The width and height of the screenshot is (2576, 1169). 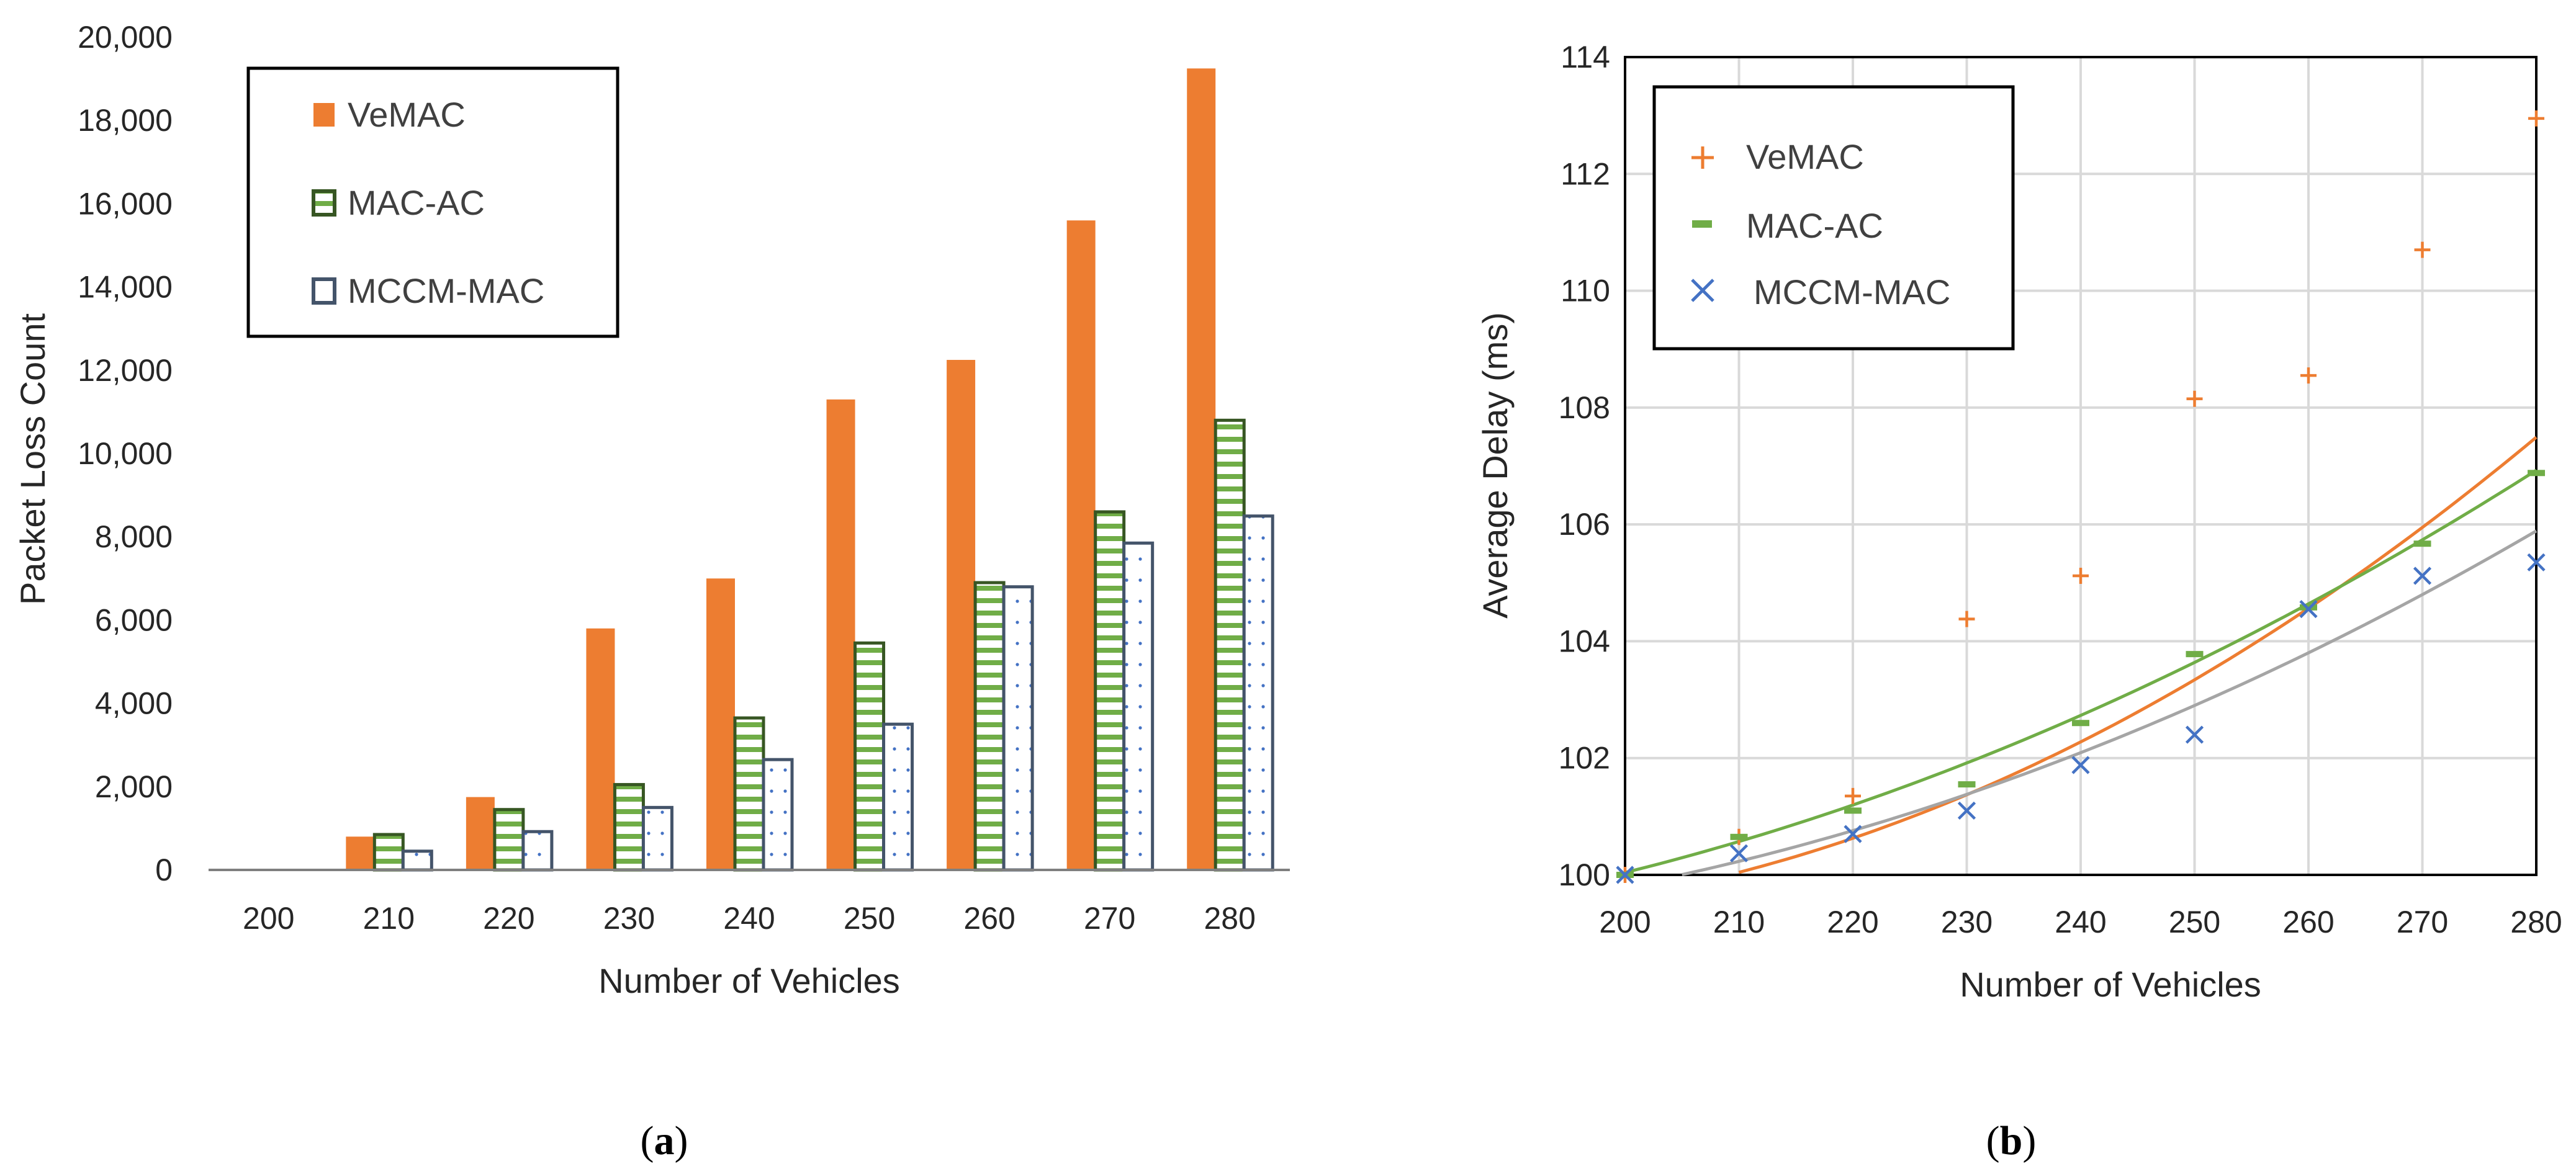 I want to click on trendline-vemac, so click(x=2138, y=655).